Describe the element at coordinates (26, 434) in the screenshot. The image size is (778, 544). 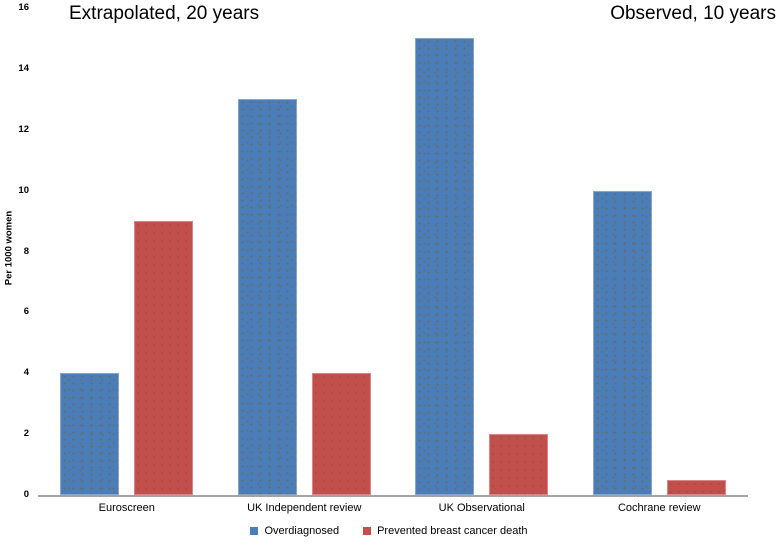
I see `y-tick-label-2: 2` at that location.